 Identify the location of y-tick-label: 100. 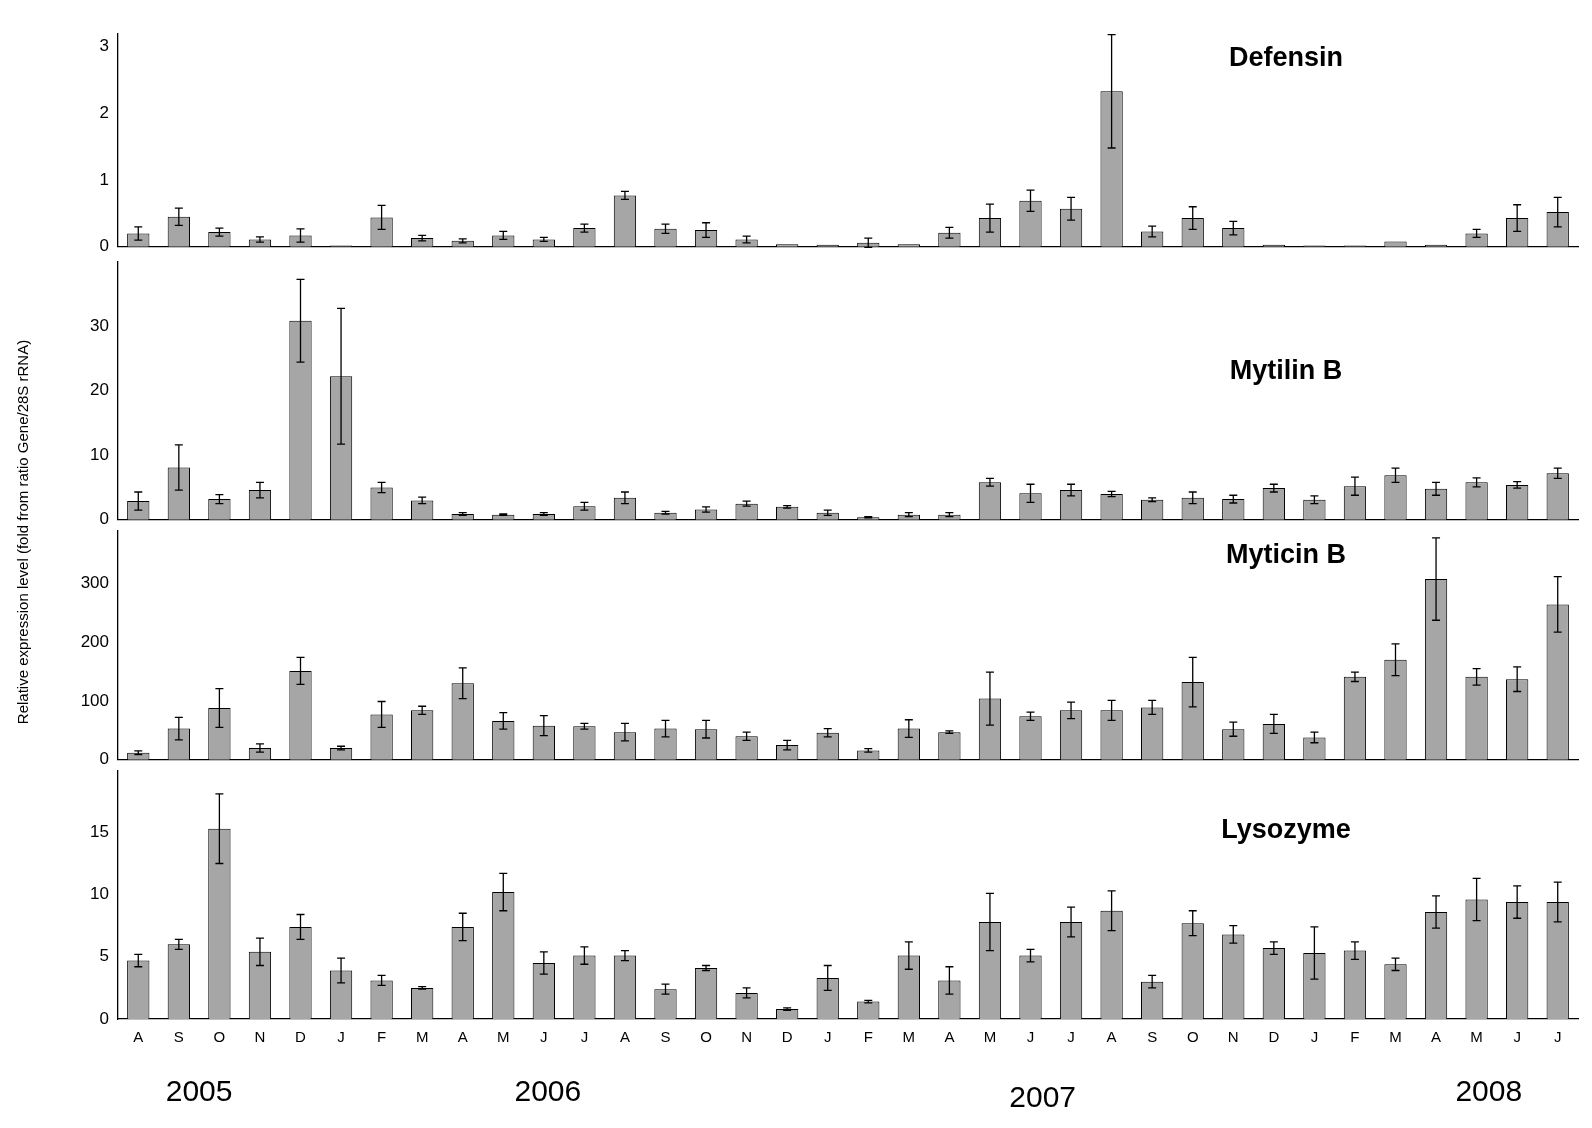
(94, 700).